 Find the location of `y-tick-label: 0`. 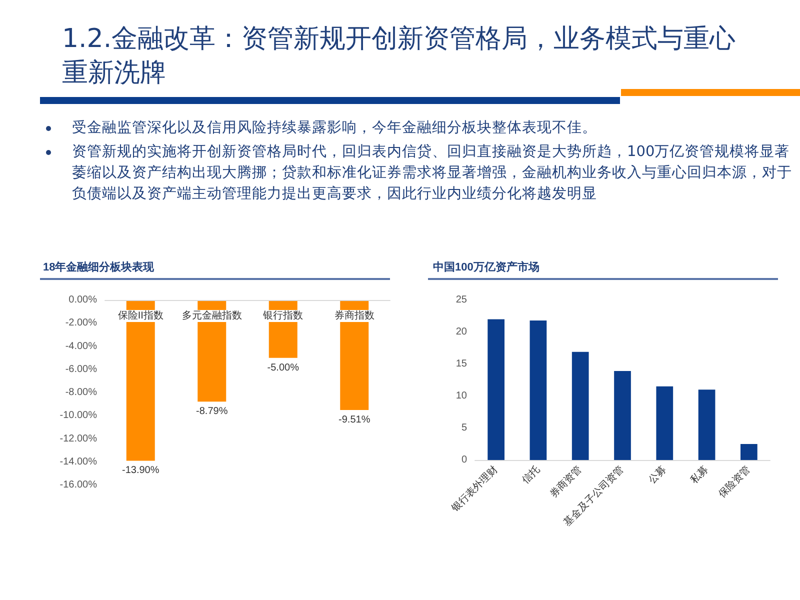

y-tick-label: 0 is located at coordinates (464, 460).